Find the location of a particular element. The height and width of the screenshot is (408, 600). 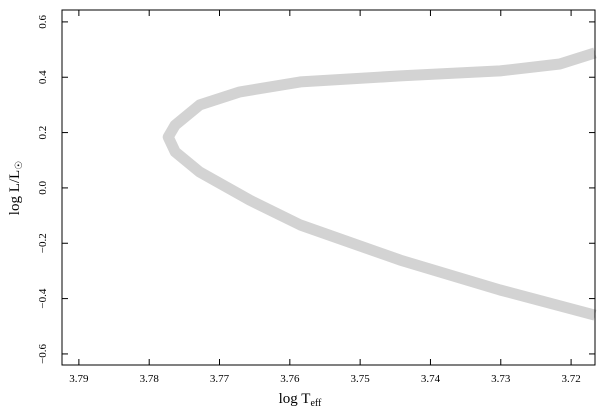

x-tick-label: 3.77 is located at coordinates (220, 379).